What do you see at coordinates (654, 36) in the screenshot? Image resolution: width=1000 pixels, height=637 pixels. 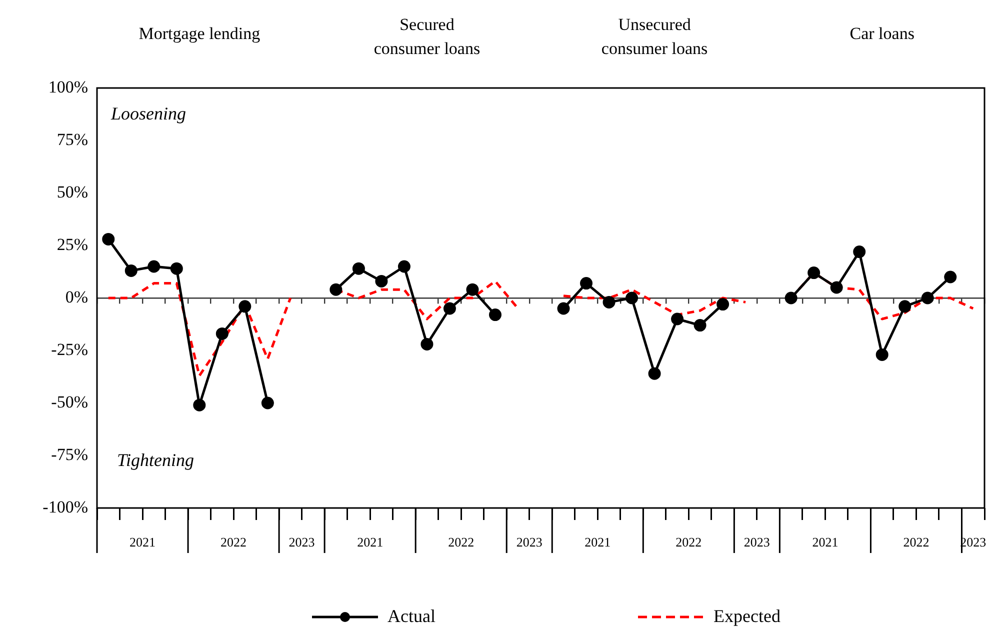 I see `text: Unsecured consumer loans` at bounding box center [654, 36].